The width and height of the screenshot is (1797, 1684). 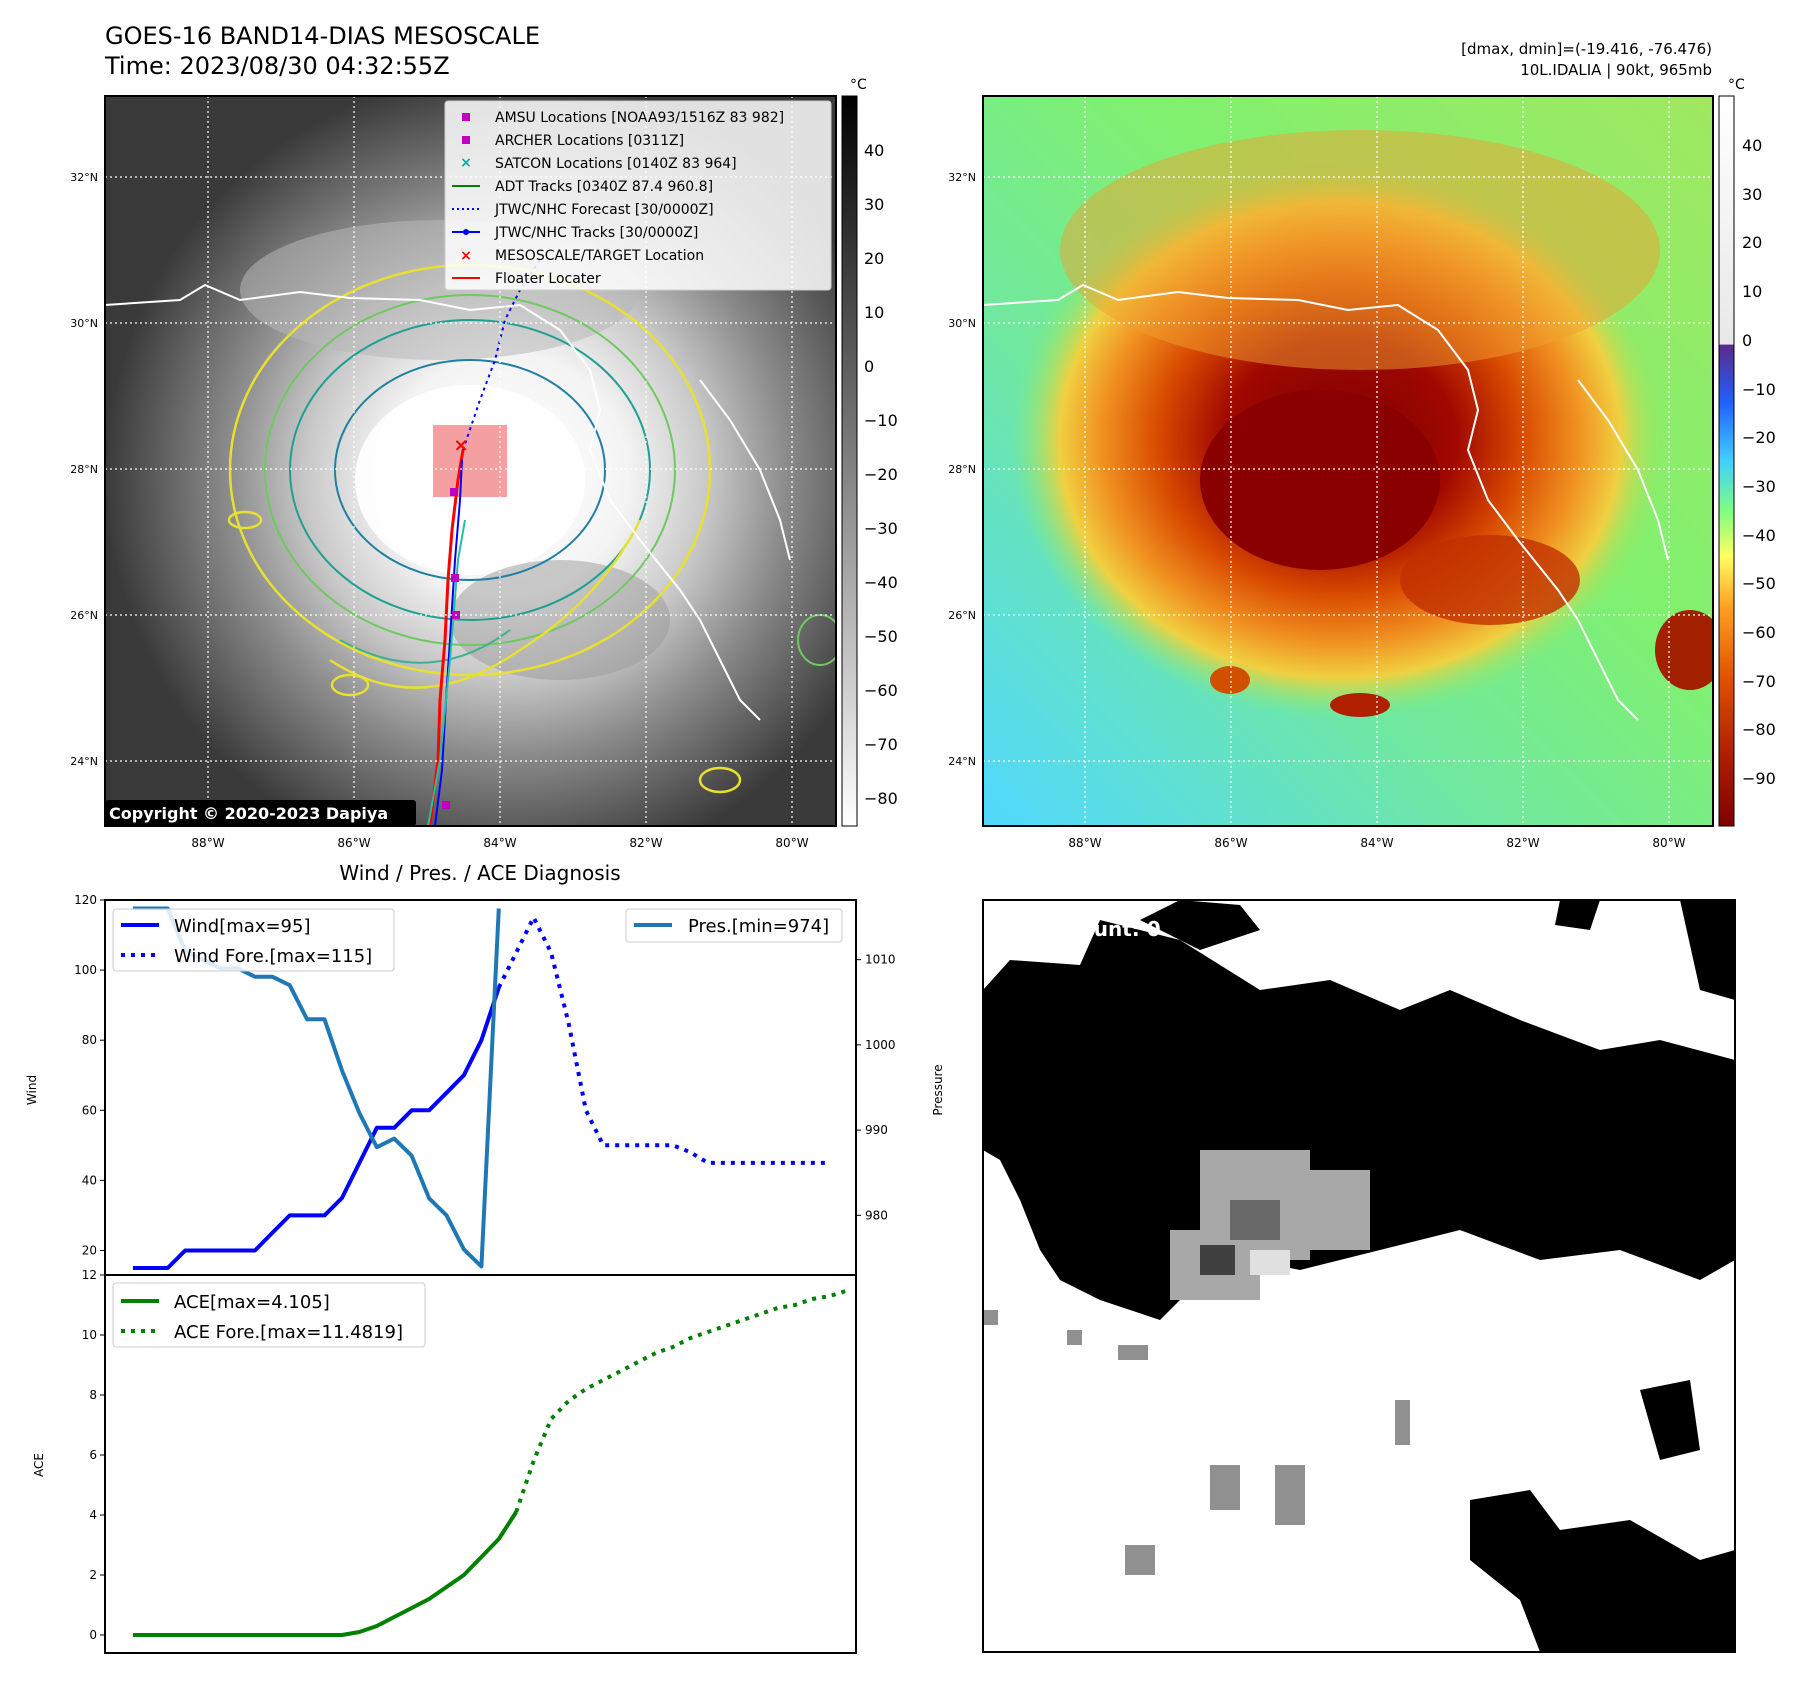 I want to click on ir-map-lat-labels: 32°N 30°N 28°N 26°N 24°N, so click(x=84, y=469).